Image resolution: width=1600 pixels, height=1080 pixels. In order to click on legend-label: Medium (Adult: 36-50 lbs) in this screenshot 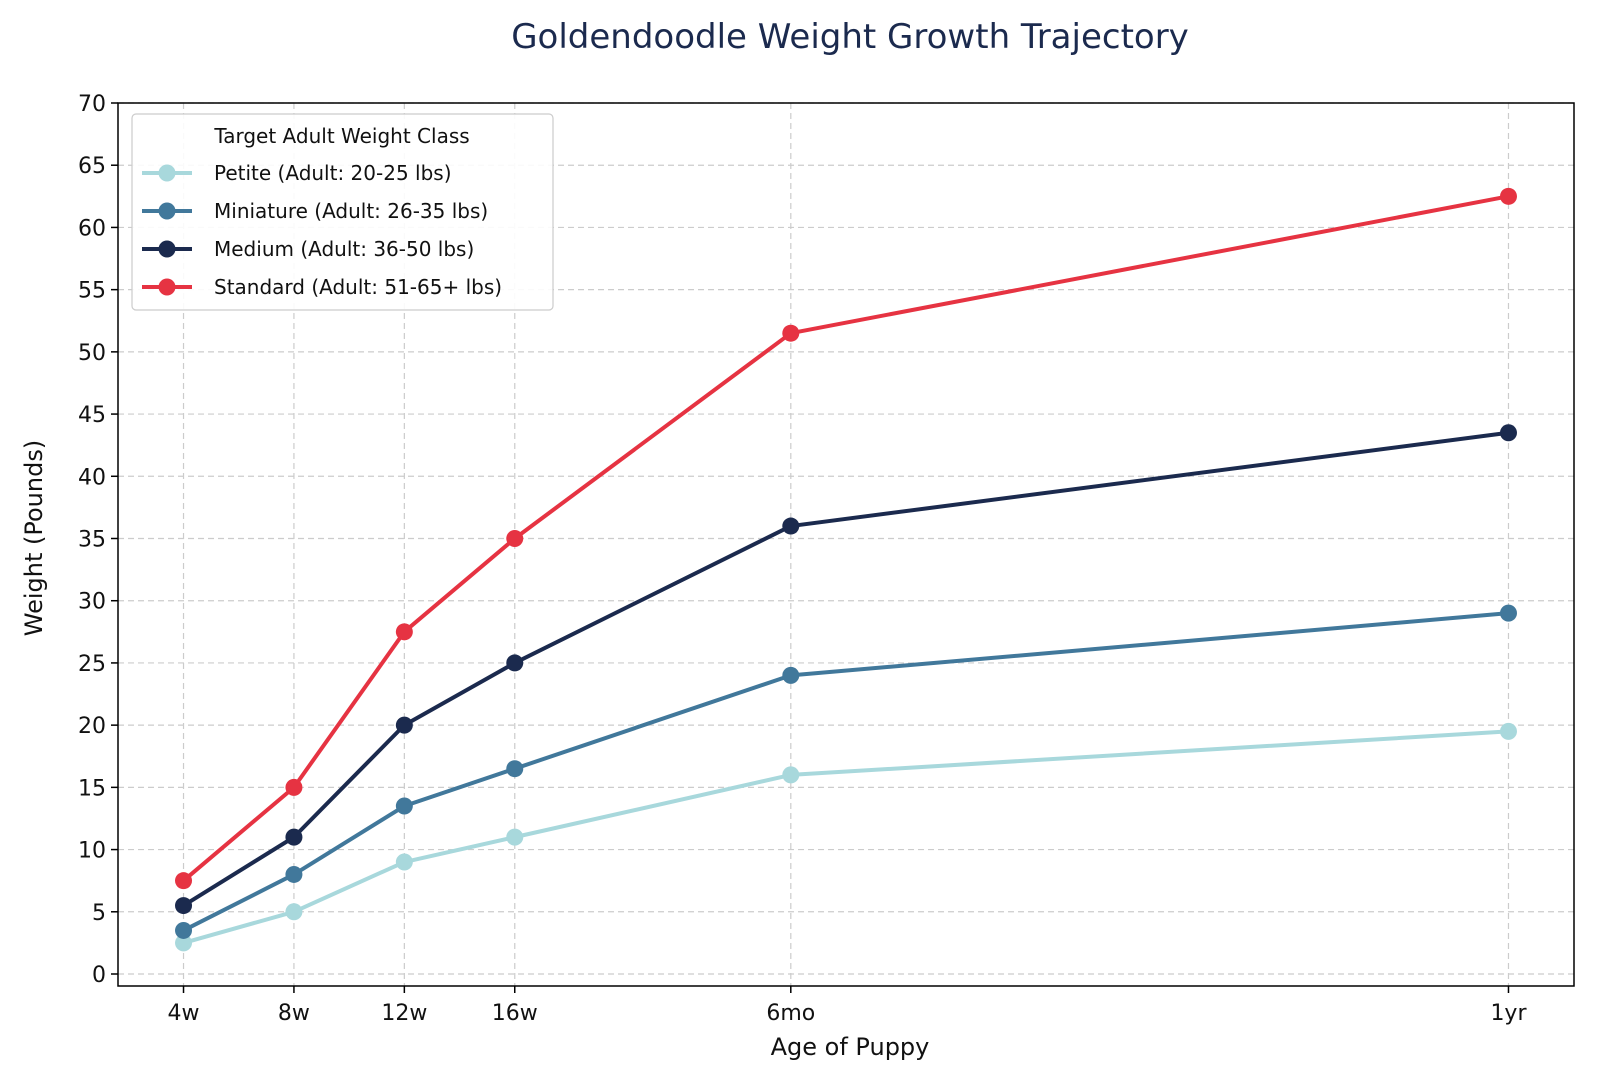, I will do `click(344, 249)`.